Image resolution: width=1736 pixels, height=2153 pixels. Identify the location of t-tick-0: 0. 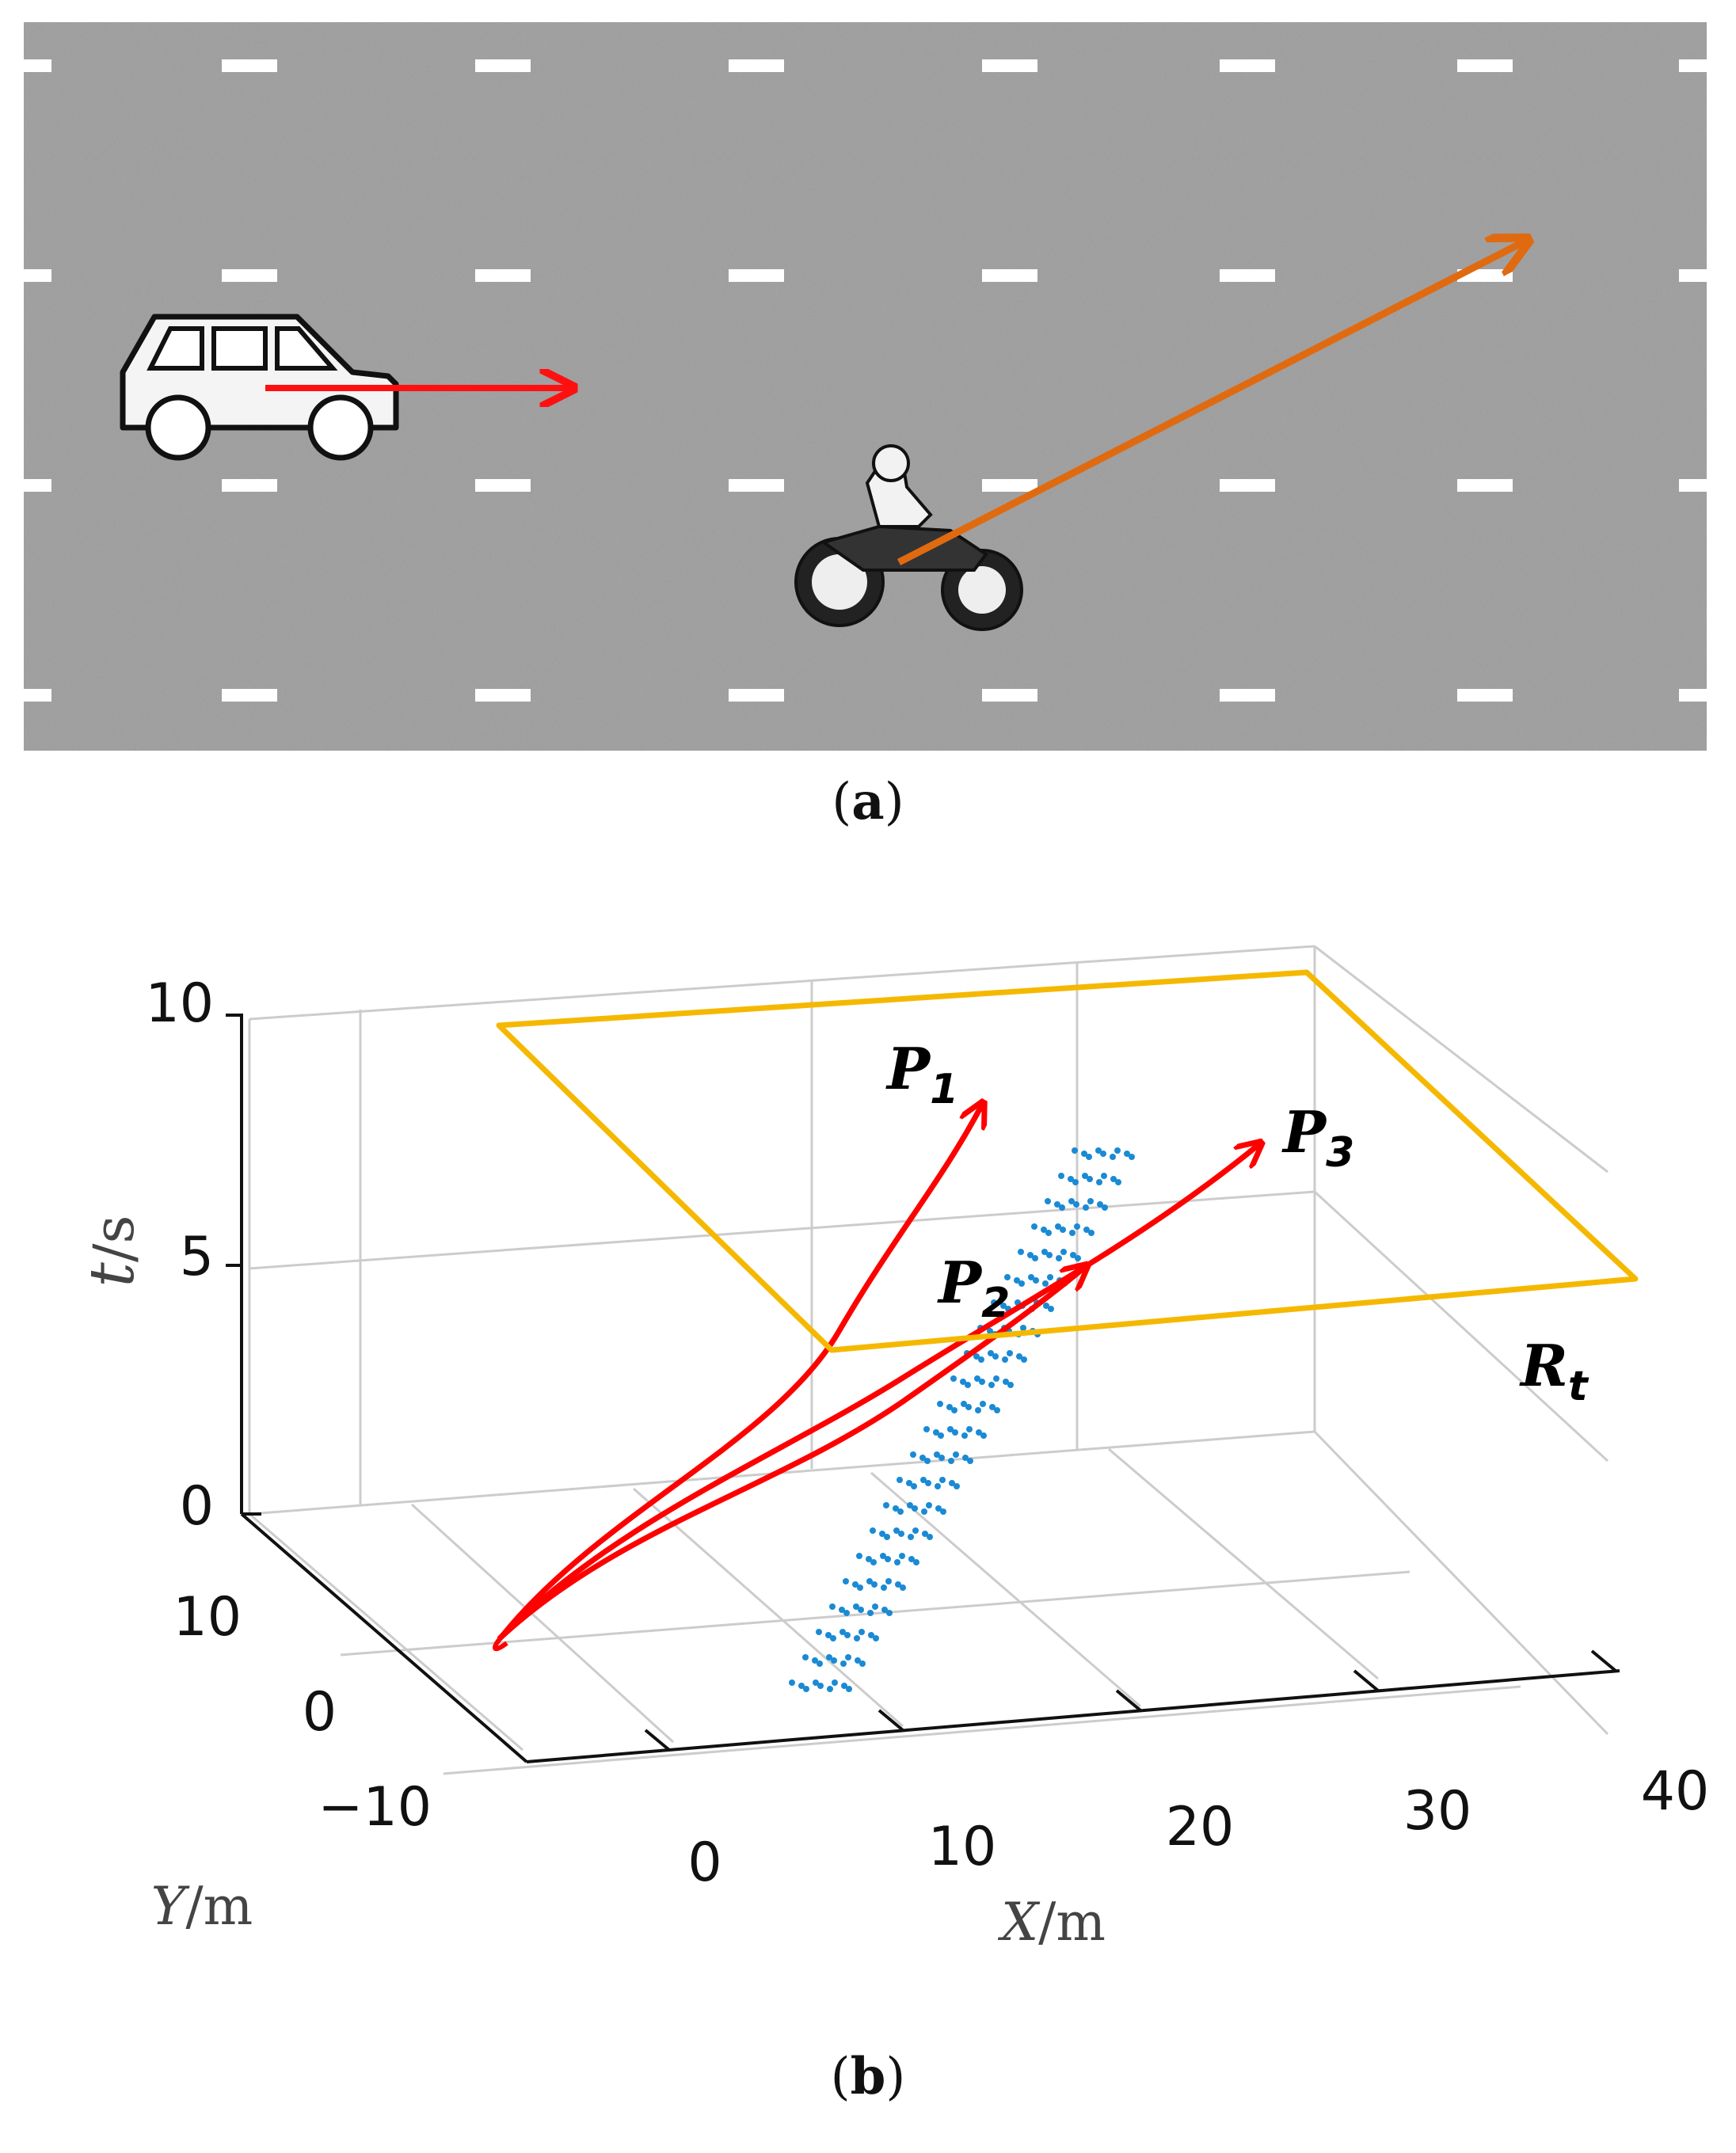
(197, 1506).